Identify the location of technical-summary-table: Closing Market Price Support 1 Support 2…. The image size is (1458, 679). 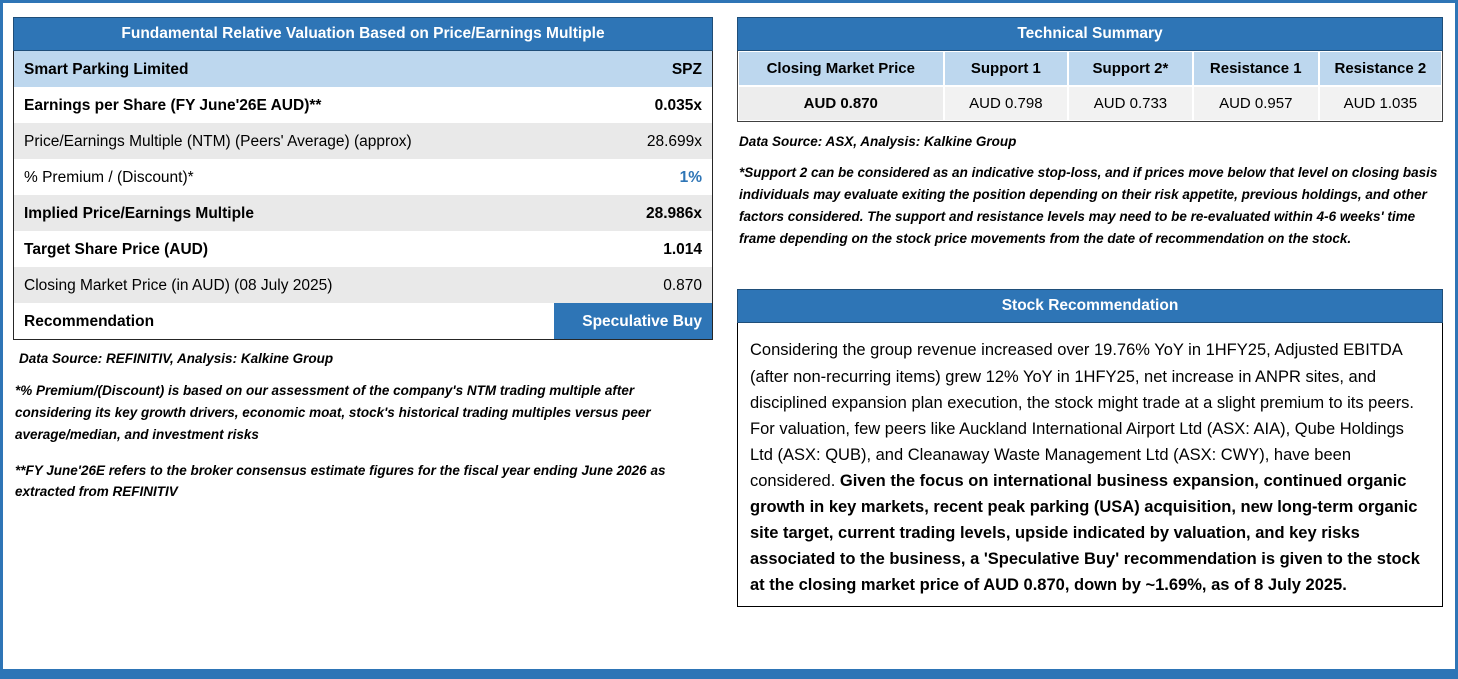
(1090, 86).